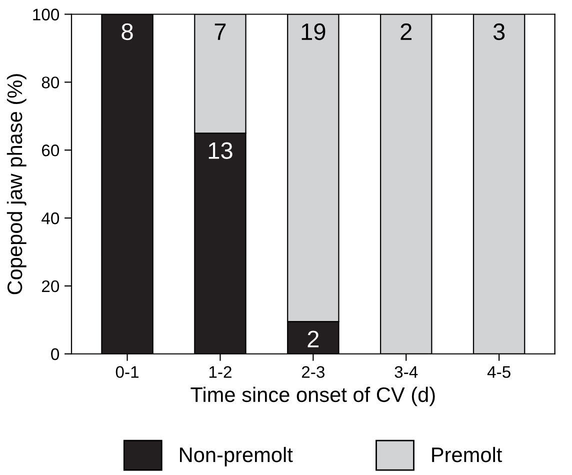 This screenshot has width=572, height=475. I want to click on annotation: 3, so click(499, 31).